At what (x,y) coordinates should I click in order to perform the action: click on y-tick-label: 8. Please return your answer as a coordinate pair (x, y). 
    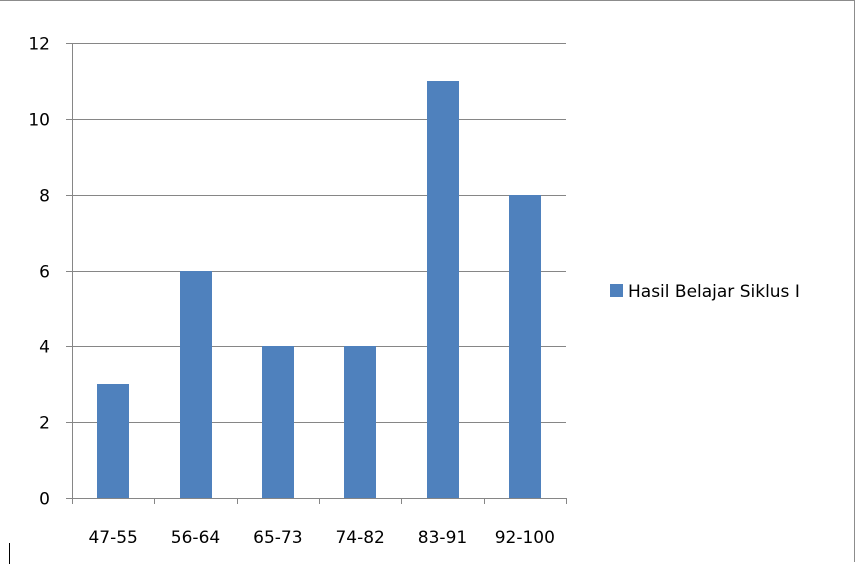
    Looking at the image, I should click on (44, 197).